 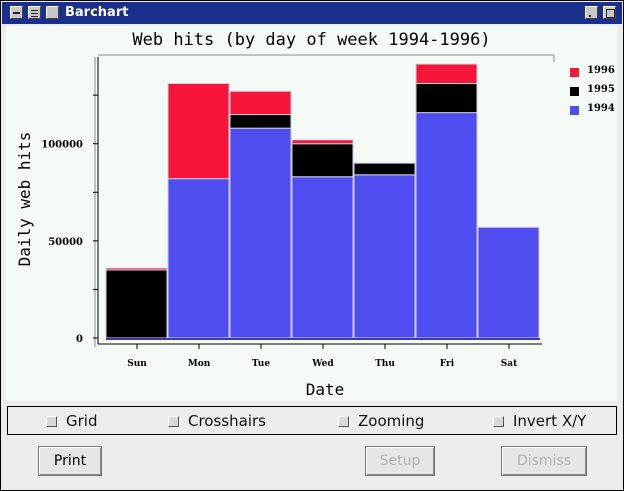 I want to click on bar-1995-thu, so click(x=384, y=169).